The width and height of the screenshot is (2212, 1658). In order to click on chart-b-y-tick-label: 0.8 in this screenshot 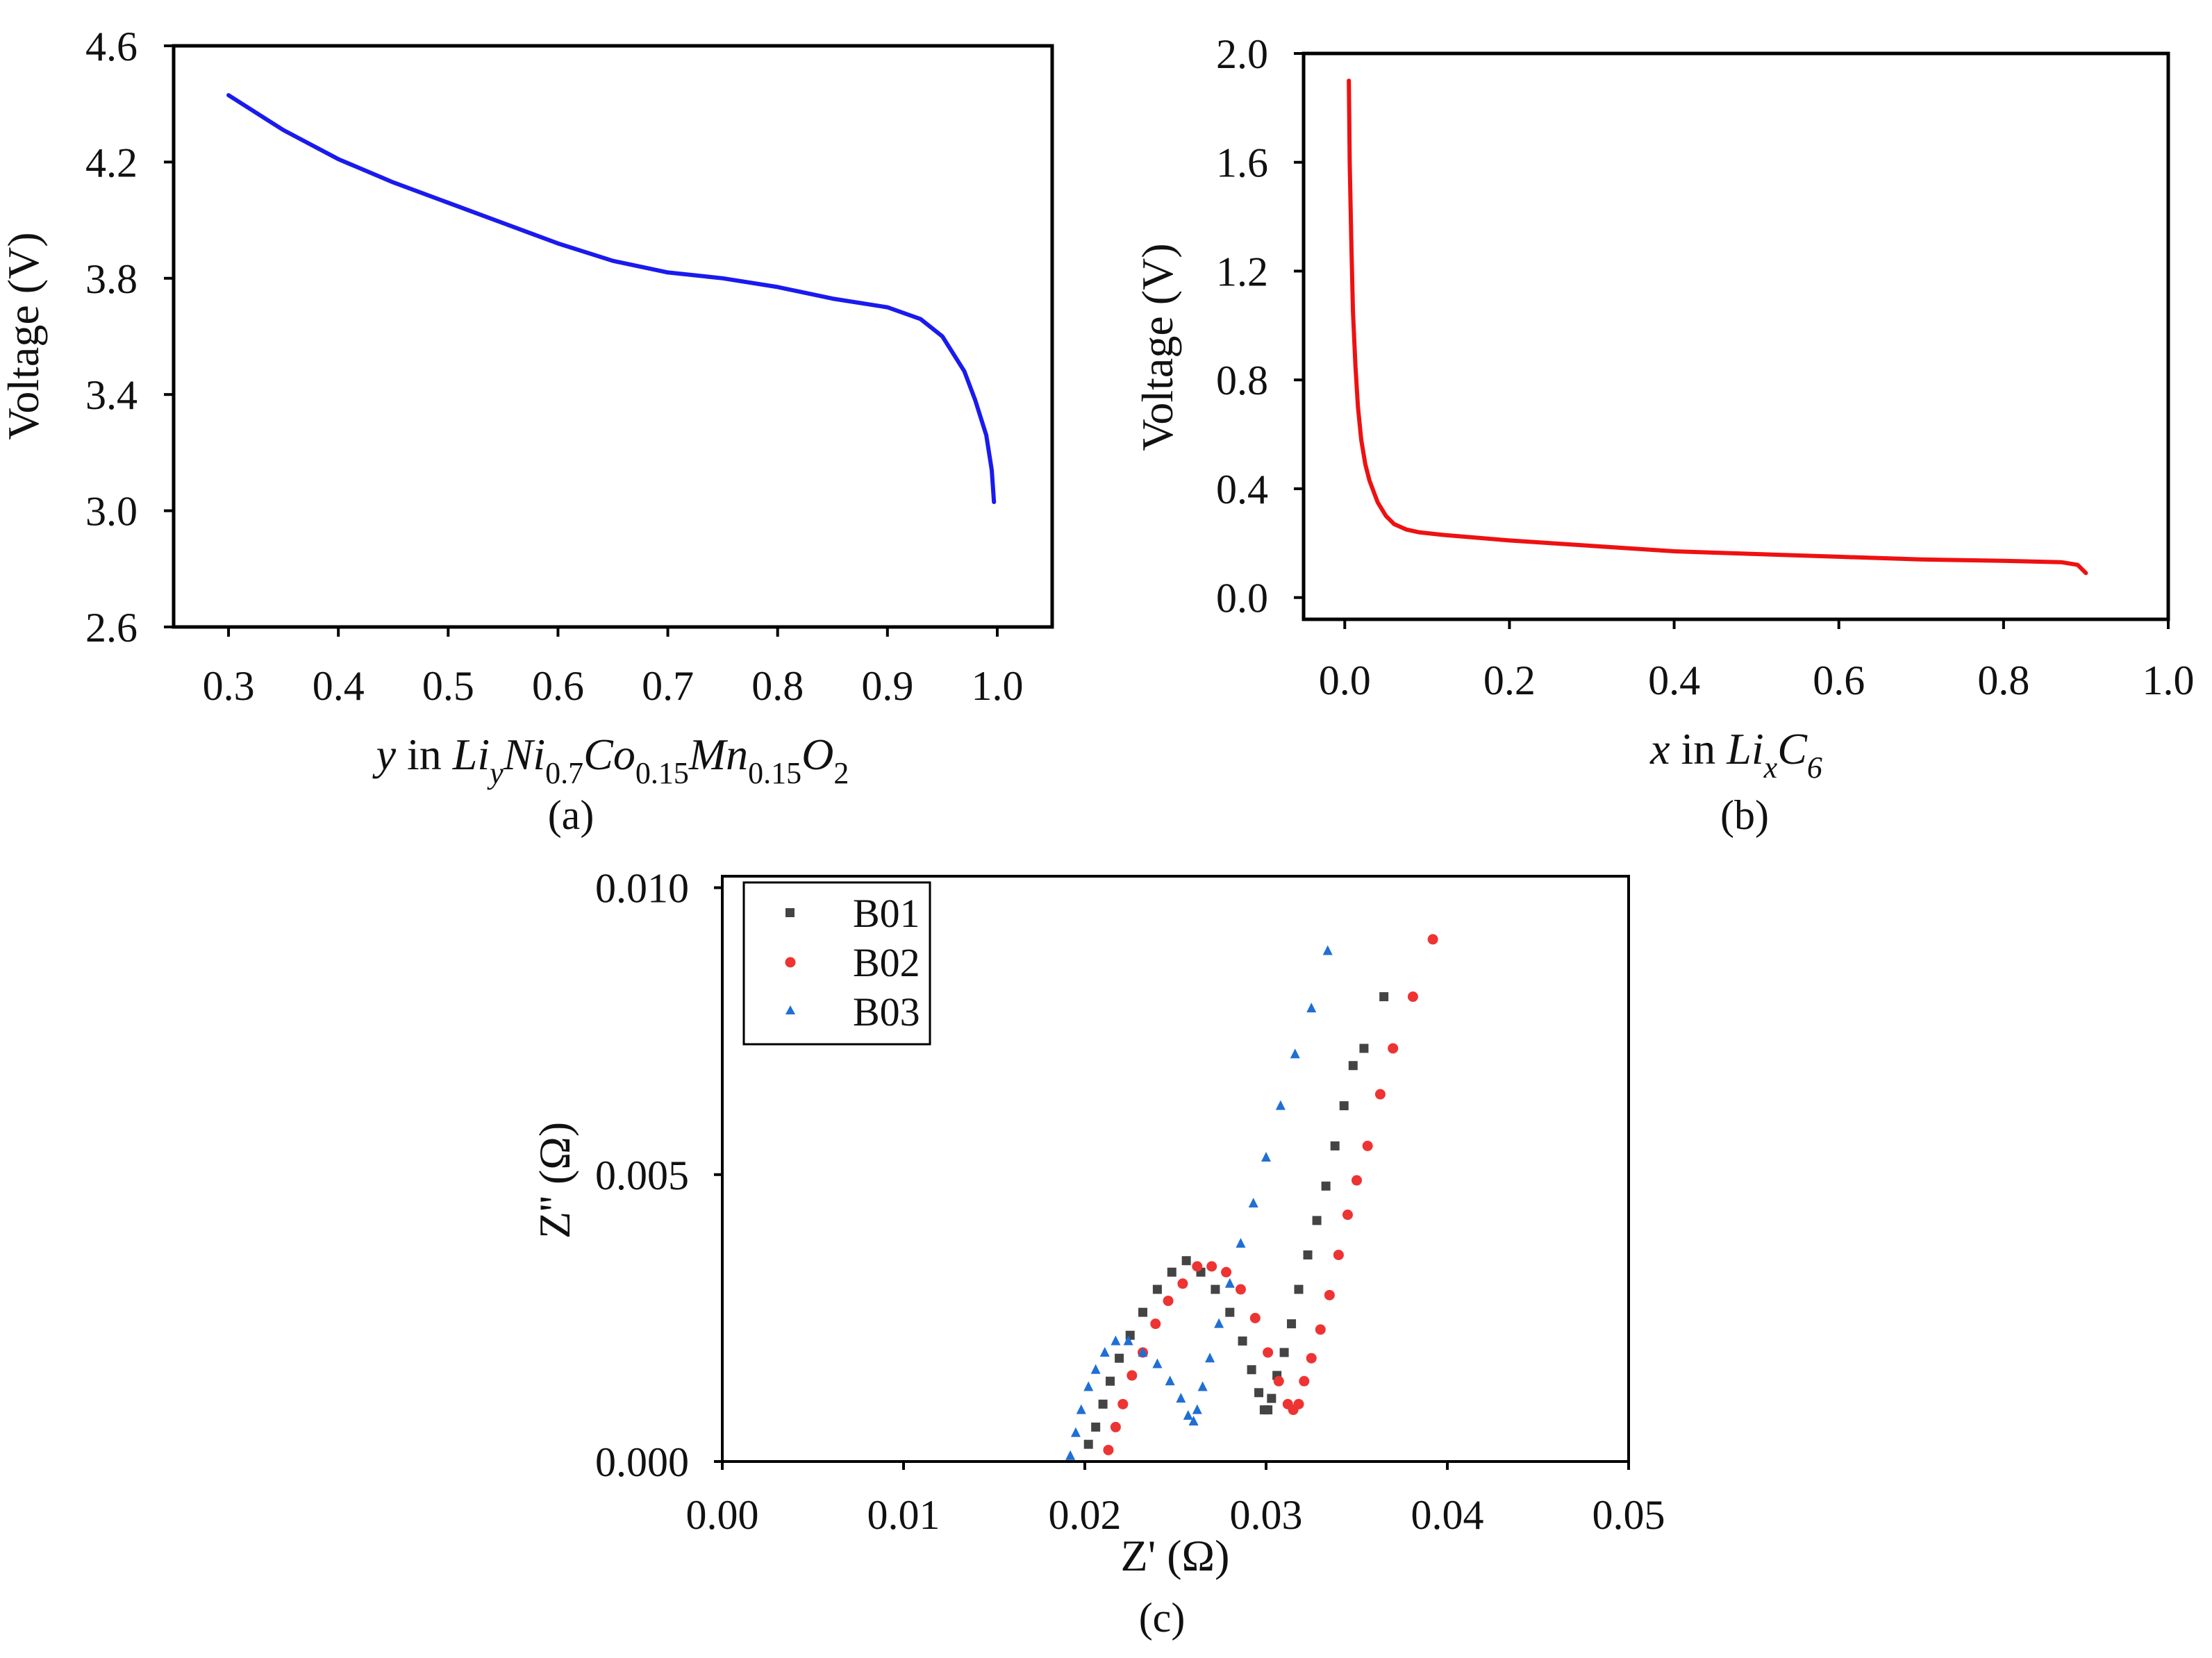, I will do `click(1242, 380)`.